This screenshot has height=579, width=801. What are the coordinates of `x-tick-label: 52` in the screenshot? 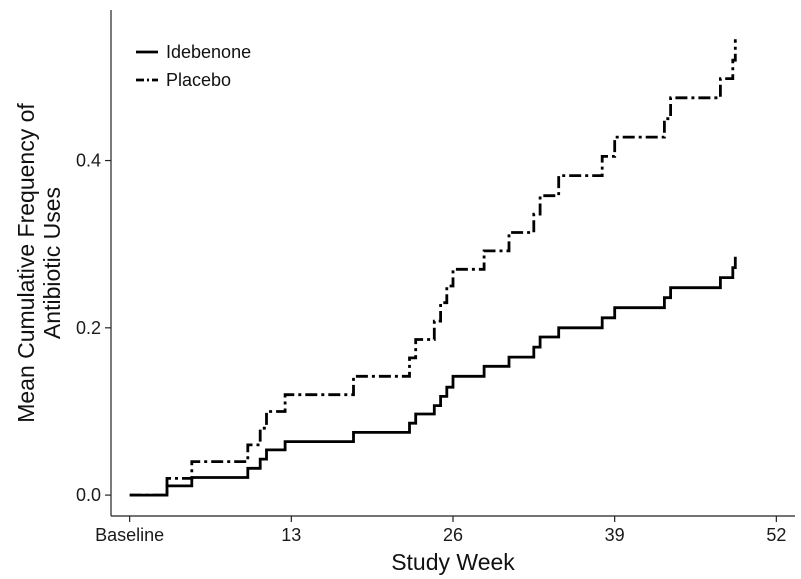 It's located at (776, 535).